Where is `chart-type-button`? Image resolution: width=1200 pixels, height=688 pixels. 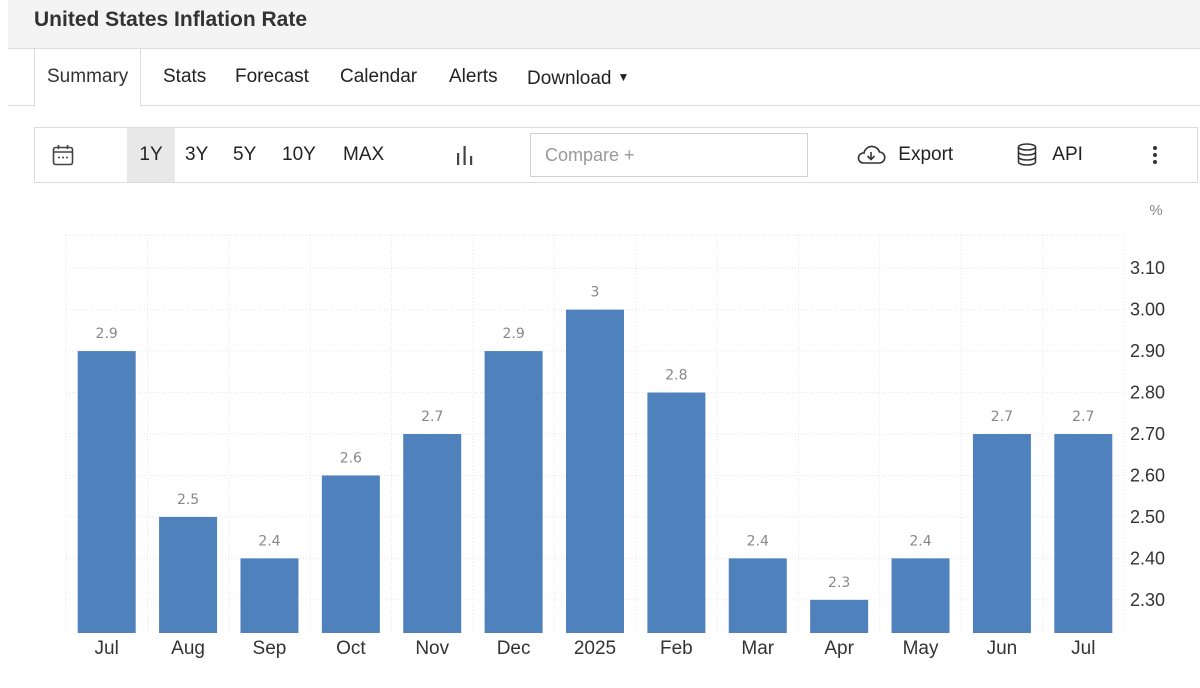 chart-type-button is located at coordinates (466, 155).